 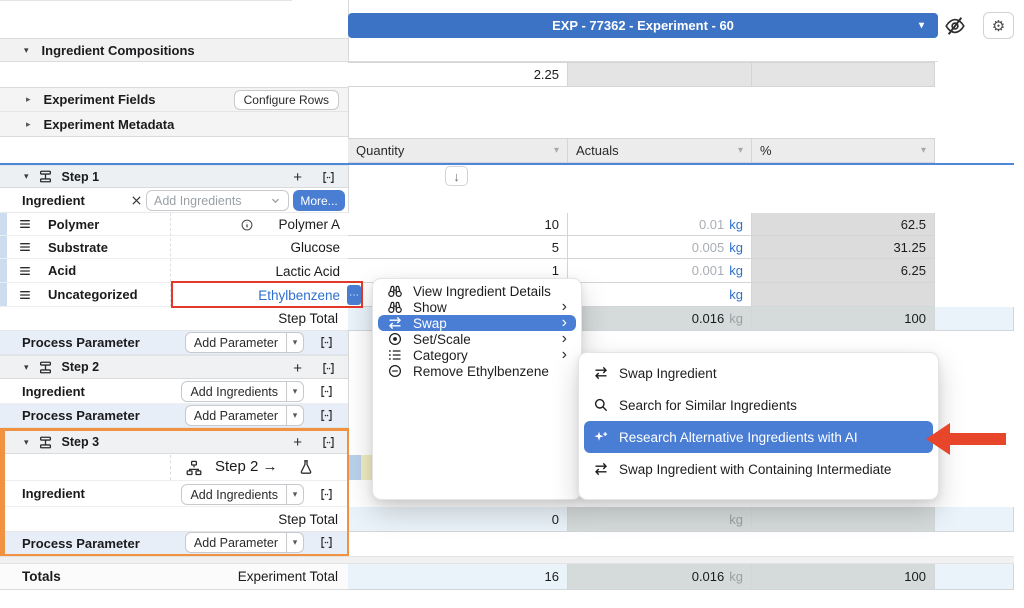 What do you see at coordinates (551, 224) in the screenshot?
I see `cell-value: 10` at bounding box center [551, 224].